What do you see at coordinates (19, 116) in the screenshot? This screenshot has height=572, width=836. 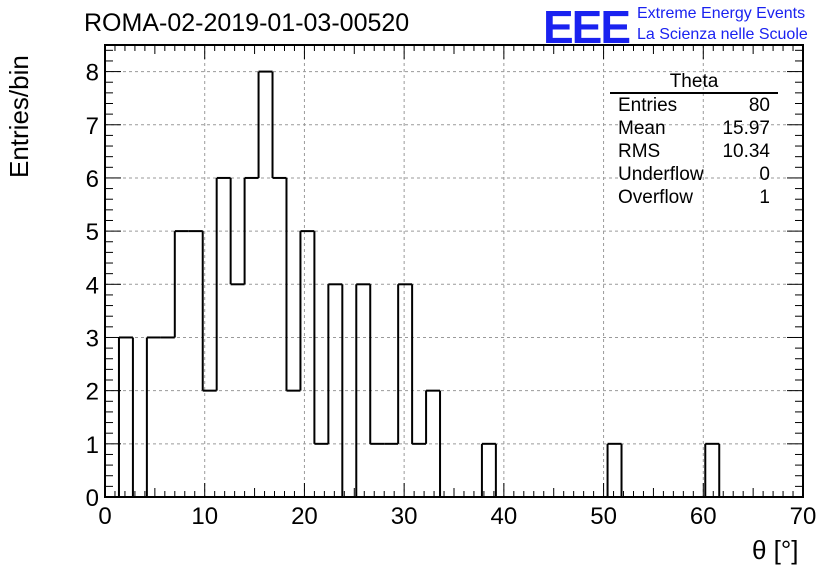 I see `y-axis-label: Entries/bin` at bounding box center [19, 116].